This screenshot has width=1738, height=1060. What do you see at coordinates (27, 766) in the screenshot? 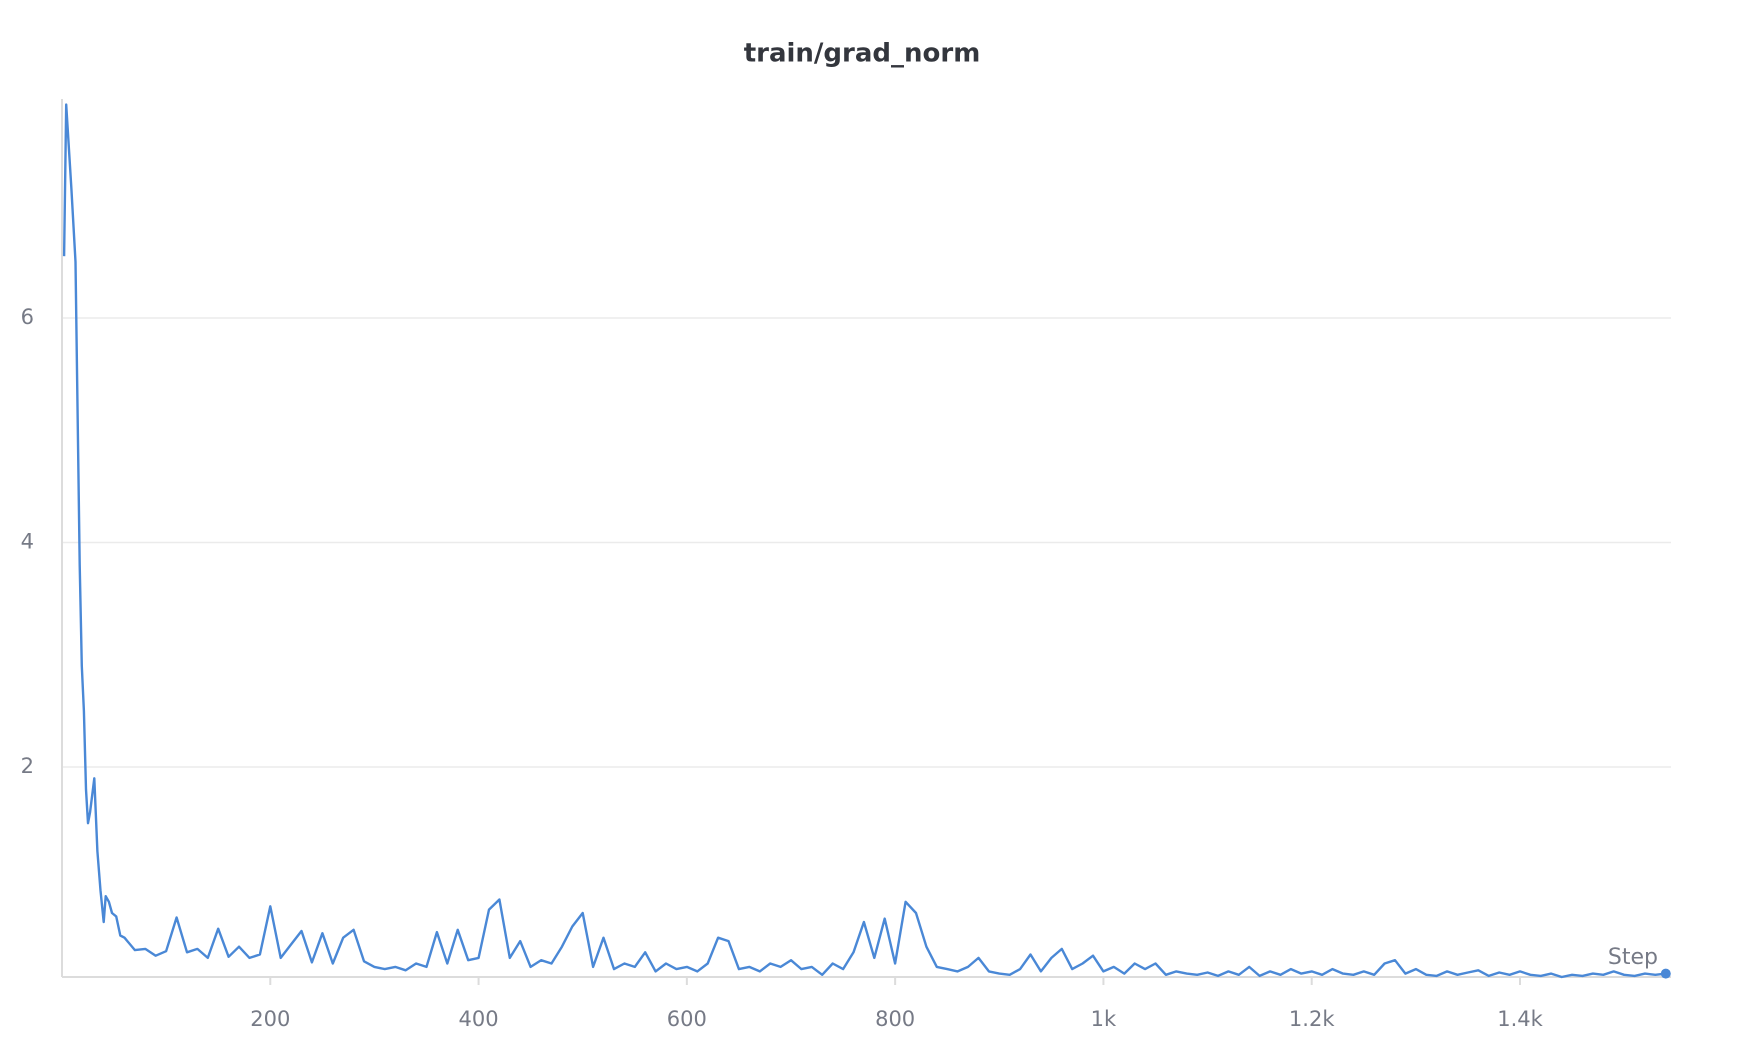
I see `y-tick-label: 2` at bounding box center [27, 766].